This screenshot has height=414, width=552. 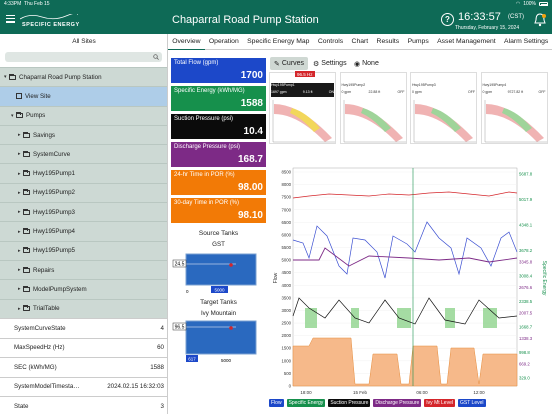 What do you see at coordinates (83, 289) in the screenshot?
I see `tree-item: ▸ ModelPumpSystem` at bounding box center [83, 289].